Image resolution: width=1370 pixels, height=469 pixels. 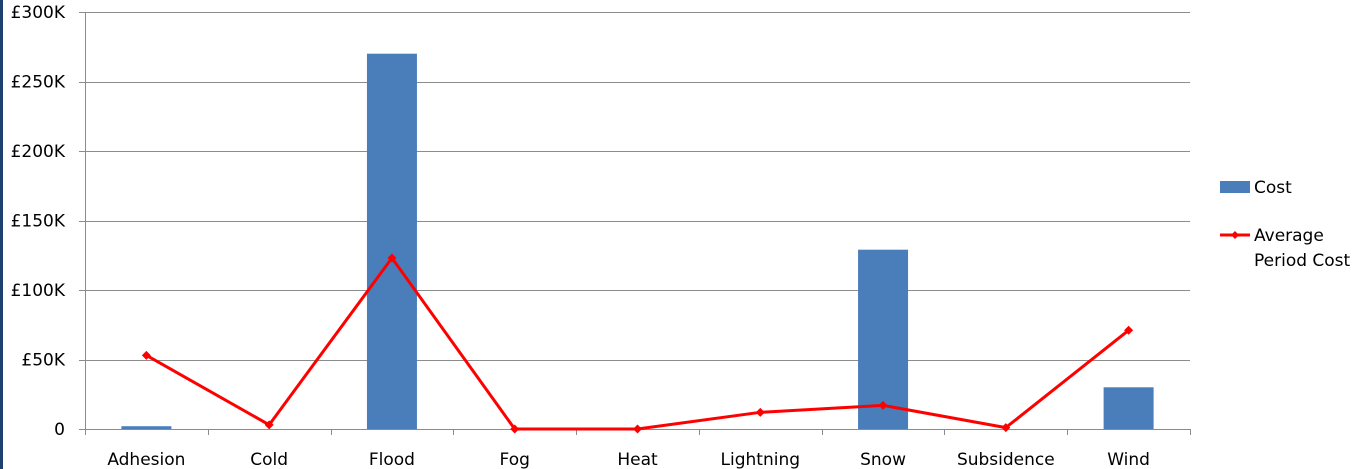 What do you see at coordinates (392, 459) in the screenshot?
I see `x-tick-label-flood: Flood` at bounding box center [392, 459].